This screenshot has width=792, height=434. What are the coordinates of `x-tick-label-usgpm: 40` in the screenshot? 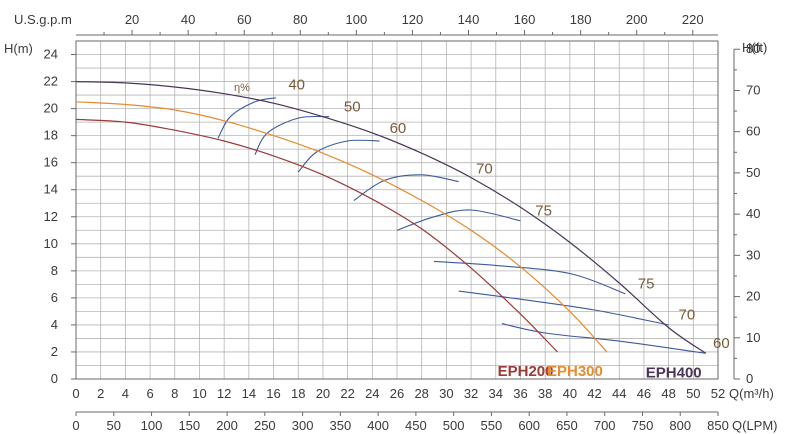 It's located at (188, 19).